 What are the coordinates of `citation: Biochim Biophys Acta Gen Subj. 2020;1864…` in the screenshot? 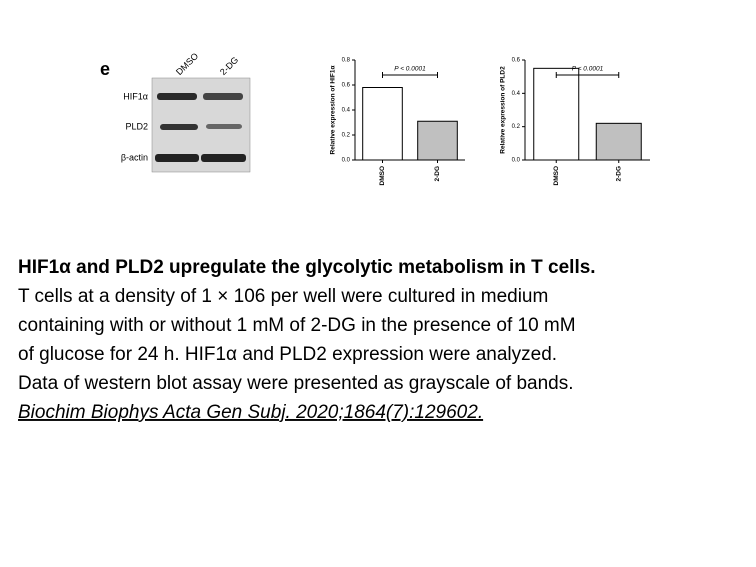 It's located at (250, 412).